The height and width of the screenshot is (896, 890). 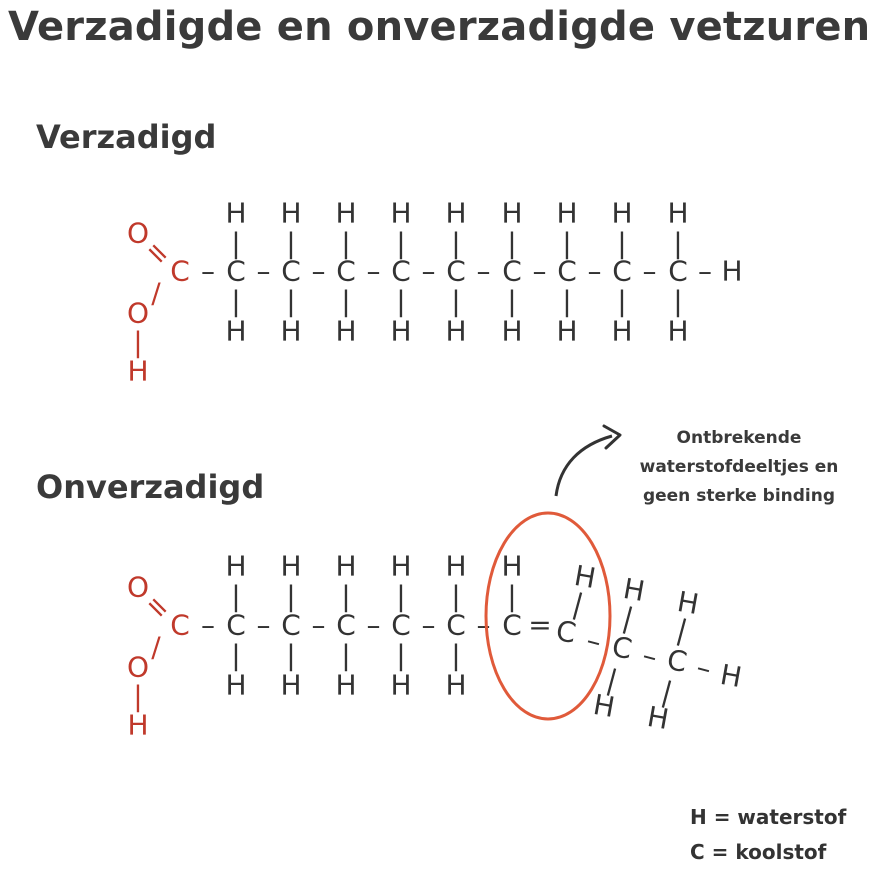 What do you see at coordinates (150, 487) in the screenshot?
I see `section-heading-unsaturated: Onverzadigd` at bounding box center [150, 487].